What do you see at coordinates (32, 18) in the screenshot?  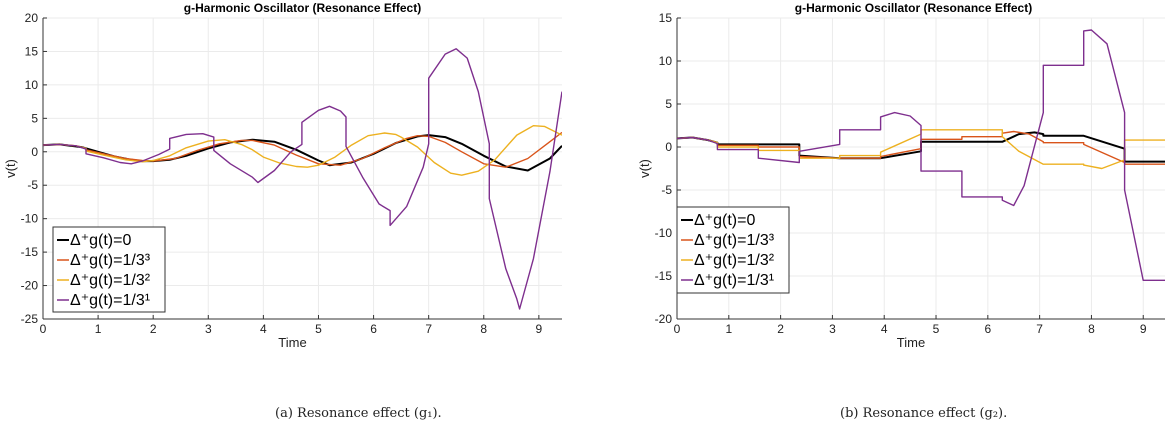 I see `y-tick-label: 20` at bounding box center [32, 18].